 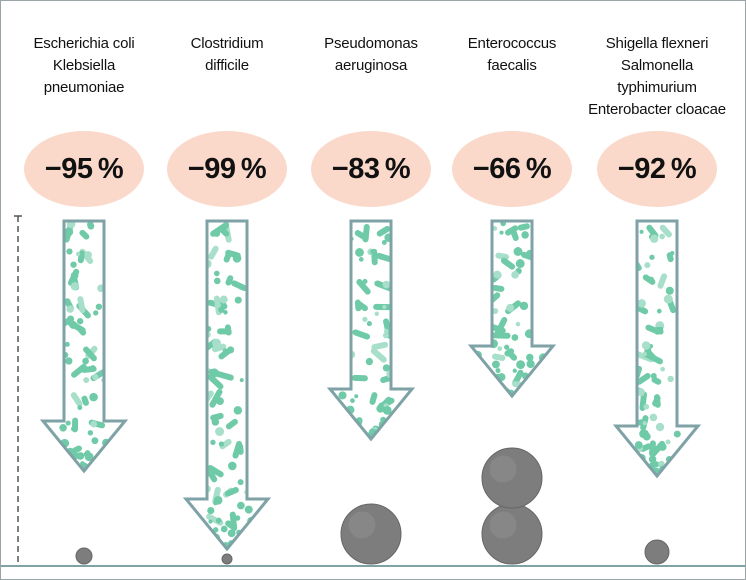 What do you see at coordinates (227, 54) in the screenshot?
I see `label-column-2: Clostridium difficile` at bounding box center [227, 54].